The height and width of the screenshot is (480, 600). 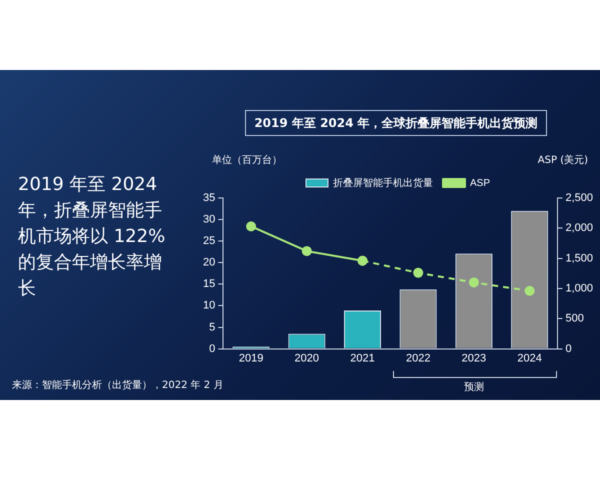 What do you see at coordinates (579, 288) in the screenshot?
I see `y2-tick-label: 1,000` at bounding box center [579, 288].